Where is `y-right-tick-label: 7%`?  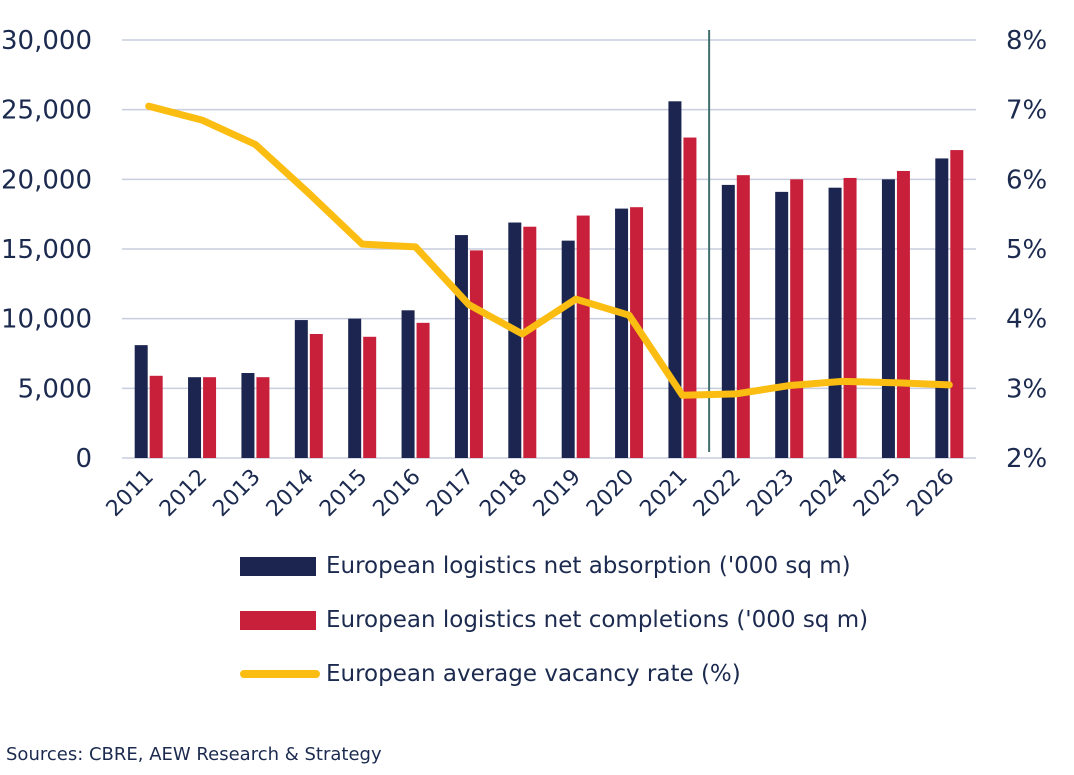
y-right-tick-label: 7% is located at coordinates (1026, 111).